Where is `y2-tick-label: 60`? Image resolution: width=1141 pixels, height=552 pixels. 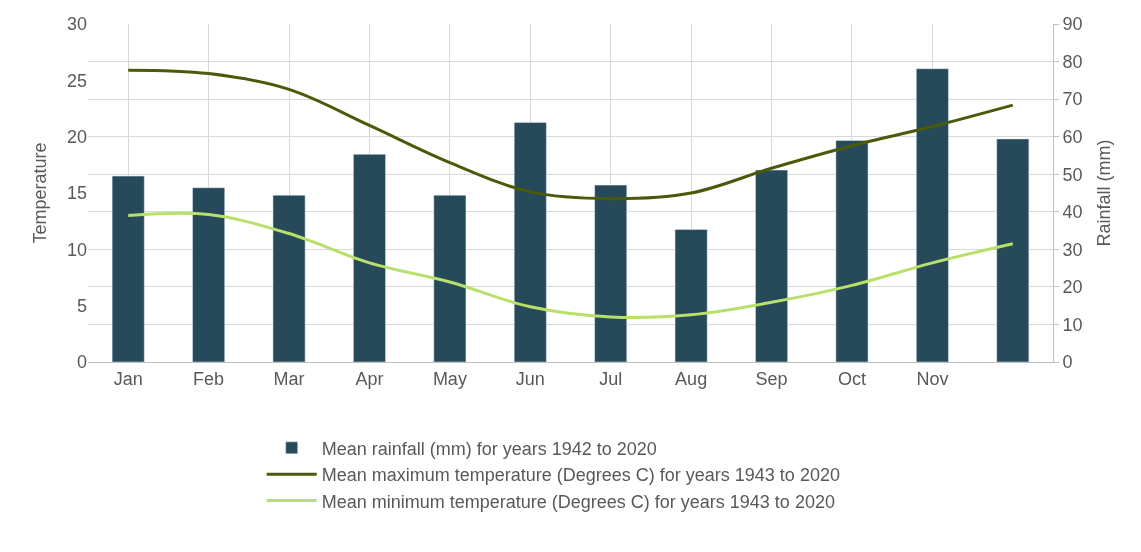 y2-tick-label: 60 is located at coordinates (1072, 136).